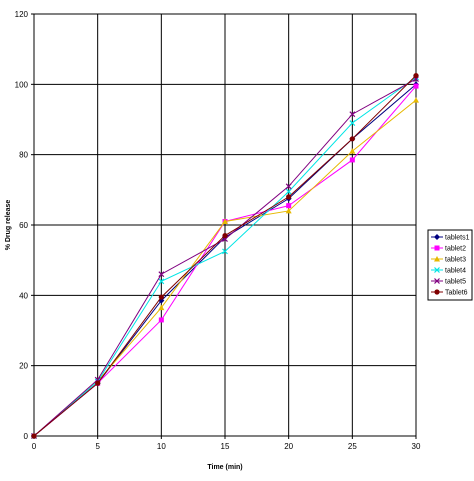 This screenshot has height=481, width=474. I want to click on legend-box, so click(450, 265).